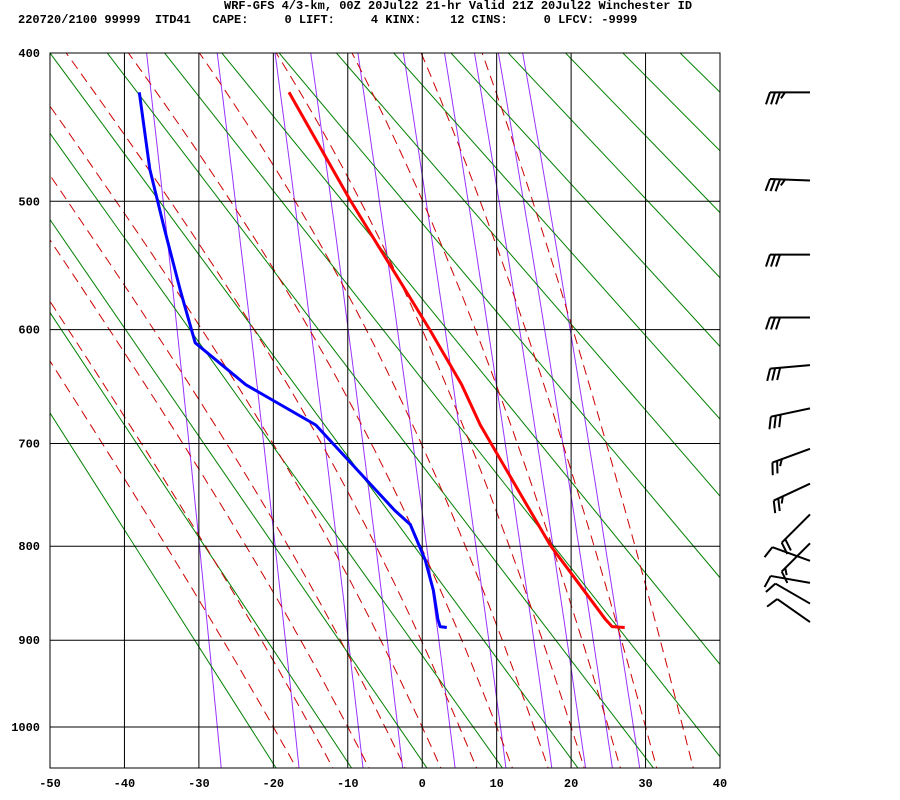  I want to click on moist-adiabat-line, so click(173, 564).